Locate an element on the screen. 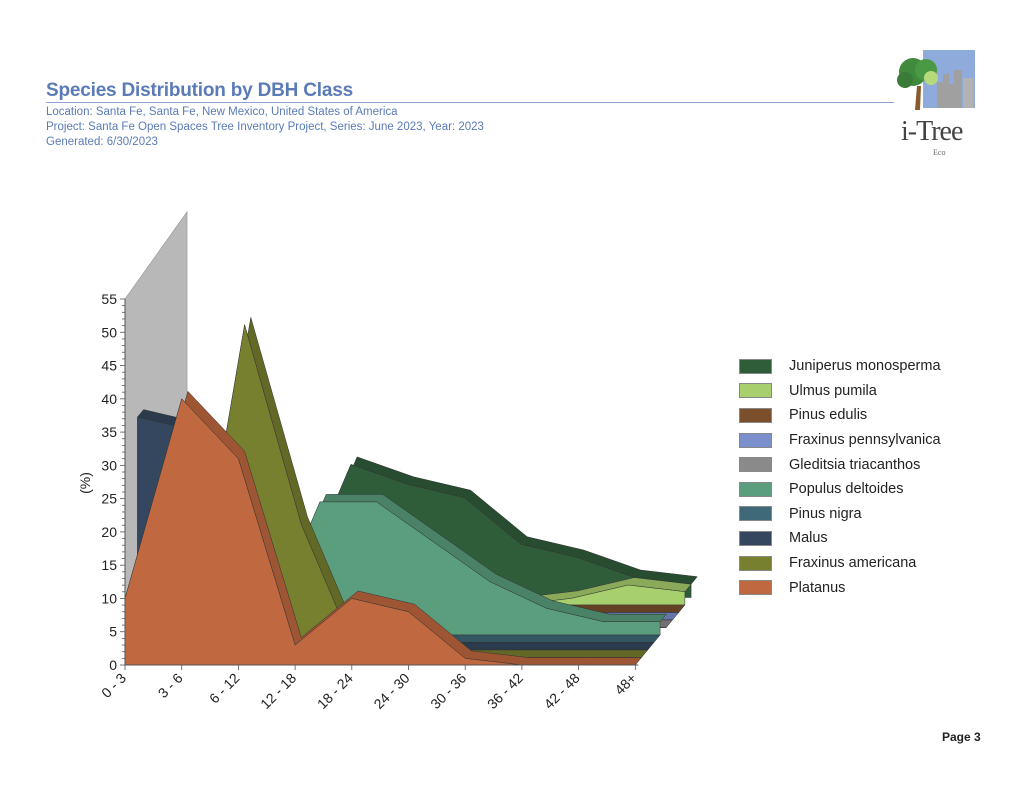 Image resolution: width=1024 pixels, height=791 pixels. legend-label: Populus deltoides is located at coordinates (846, 489).